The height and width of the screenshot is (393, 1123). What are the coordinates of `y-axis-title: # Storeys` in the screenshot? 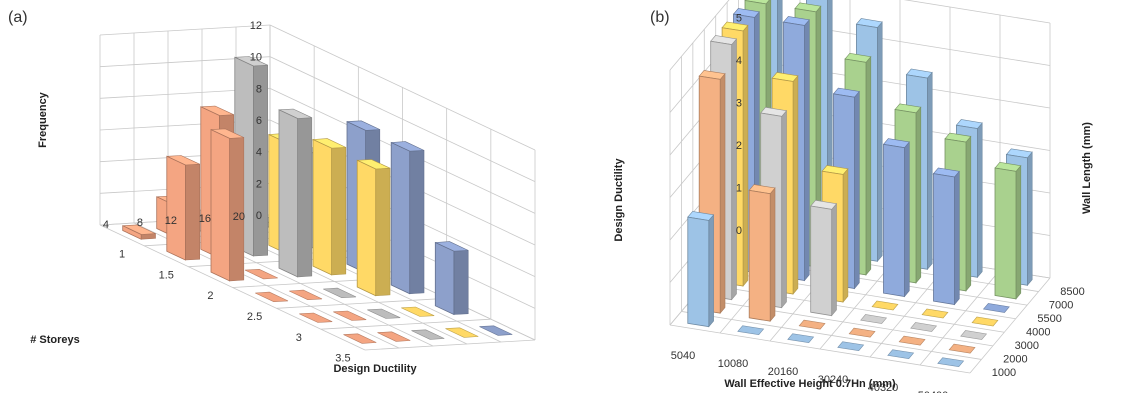 It's located at (55, 340).